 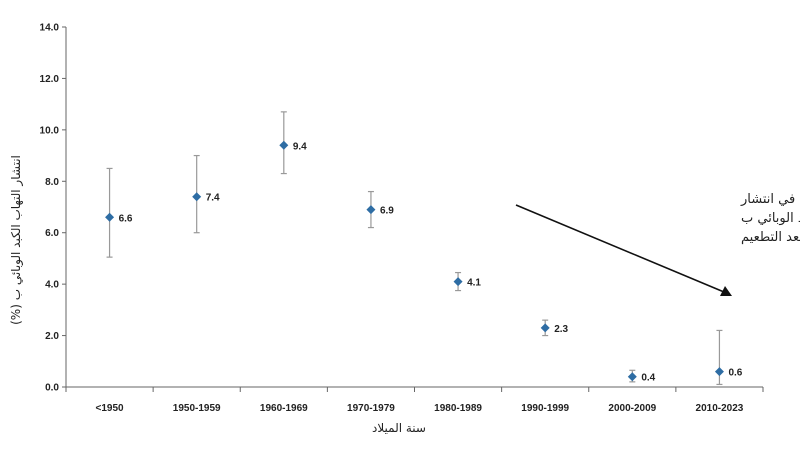 What do you see at coordinates (213, 198) in the screenshot?
I see `data-label: 7.4` at bounding box center [213, 198].